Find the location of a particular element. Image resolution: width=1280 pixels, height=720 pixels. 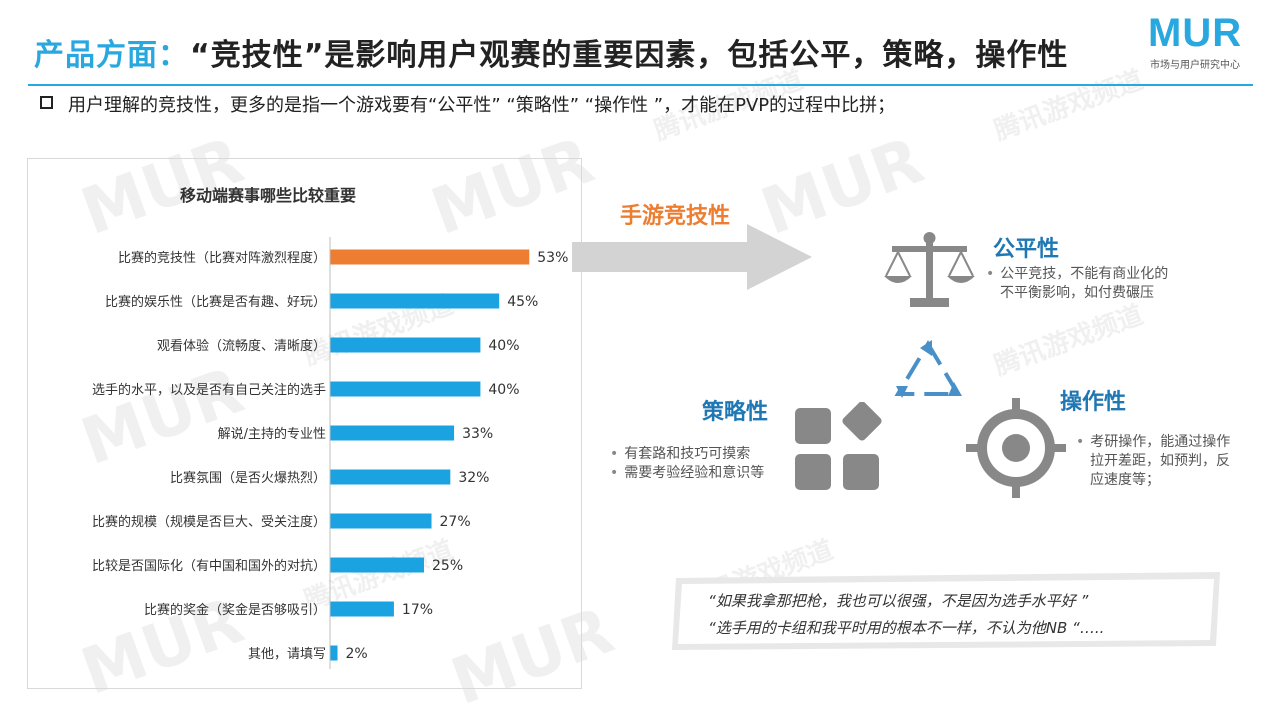

watermark-qq: 腾讯游戏频道 is located at coordinates (1069, 341).